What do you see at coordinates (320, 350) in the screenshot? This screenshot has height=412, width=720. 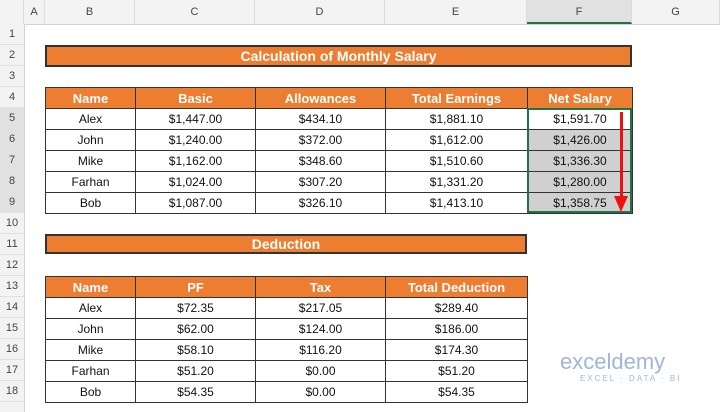 I see `cell: $116.20` at bounding box center [320, 350].